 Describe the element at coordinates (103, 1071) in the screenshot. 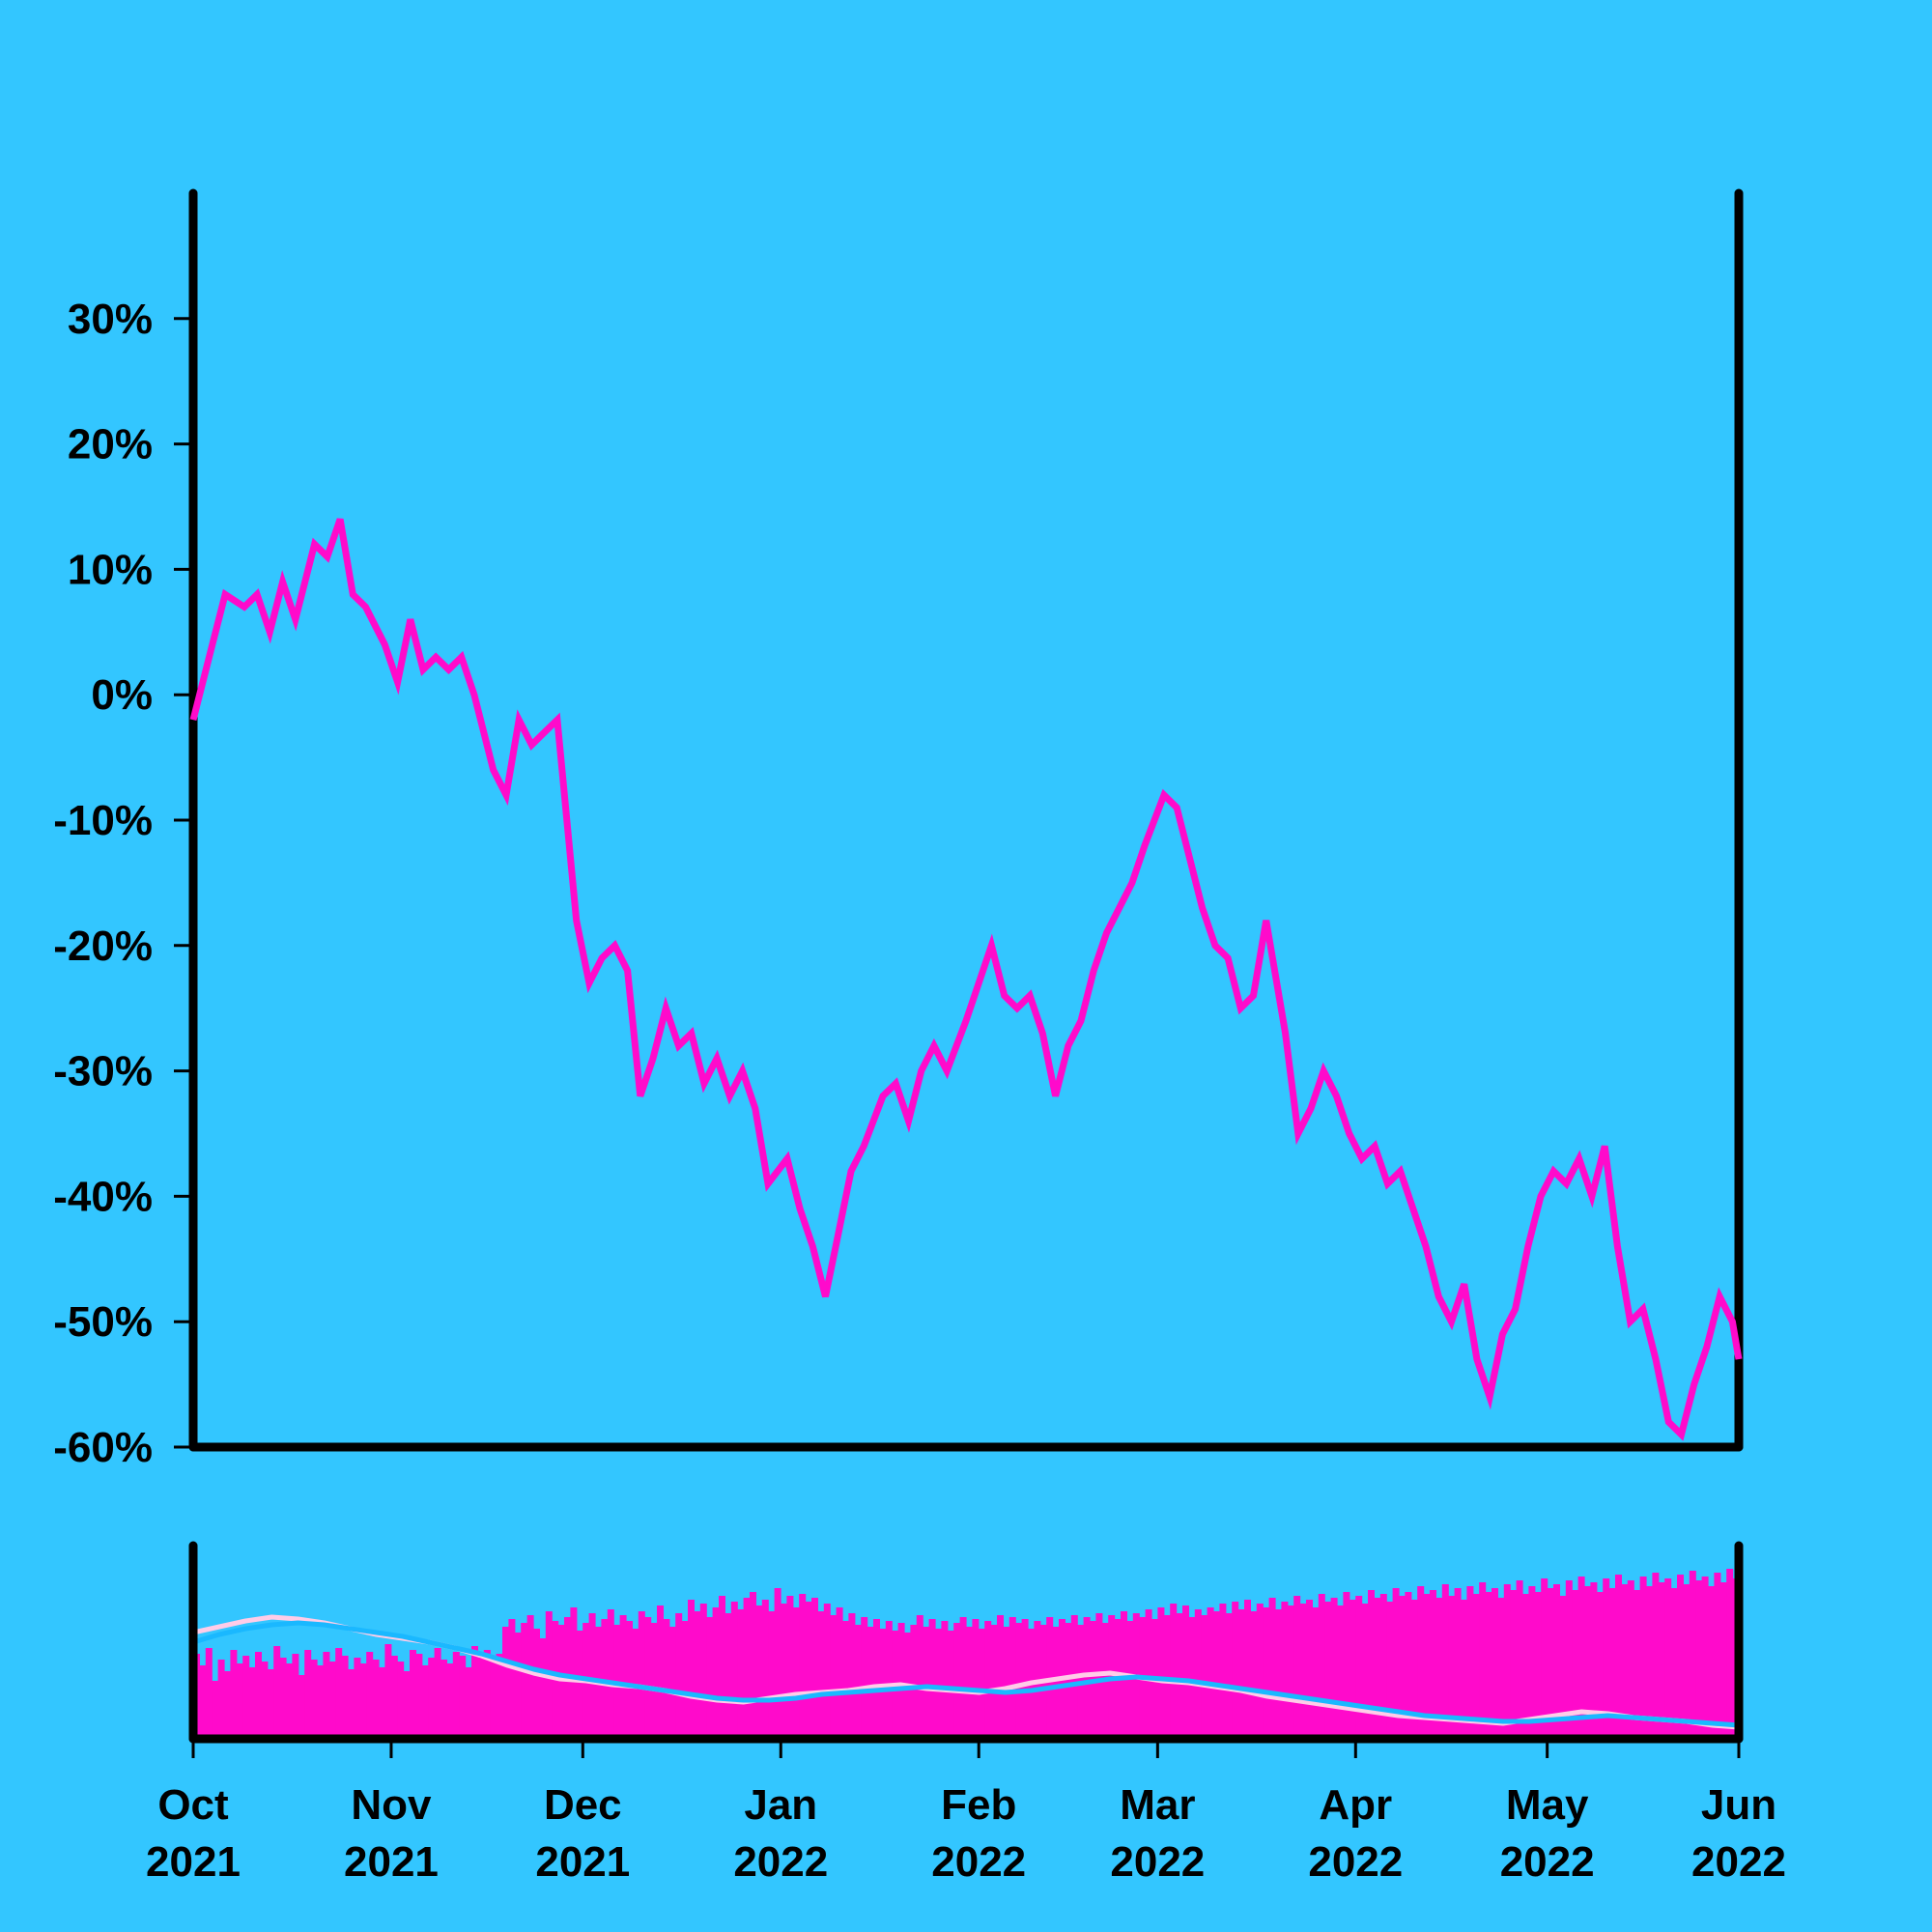

I see `y-tick-label: -30%` at that location.